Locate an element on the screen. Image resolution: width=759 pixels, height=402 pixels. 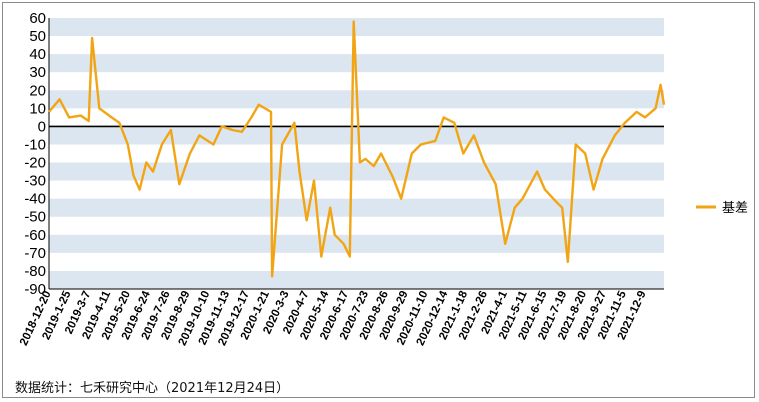
legend-label: 基差 is located at coordinates (735, 207).